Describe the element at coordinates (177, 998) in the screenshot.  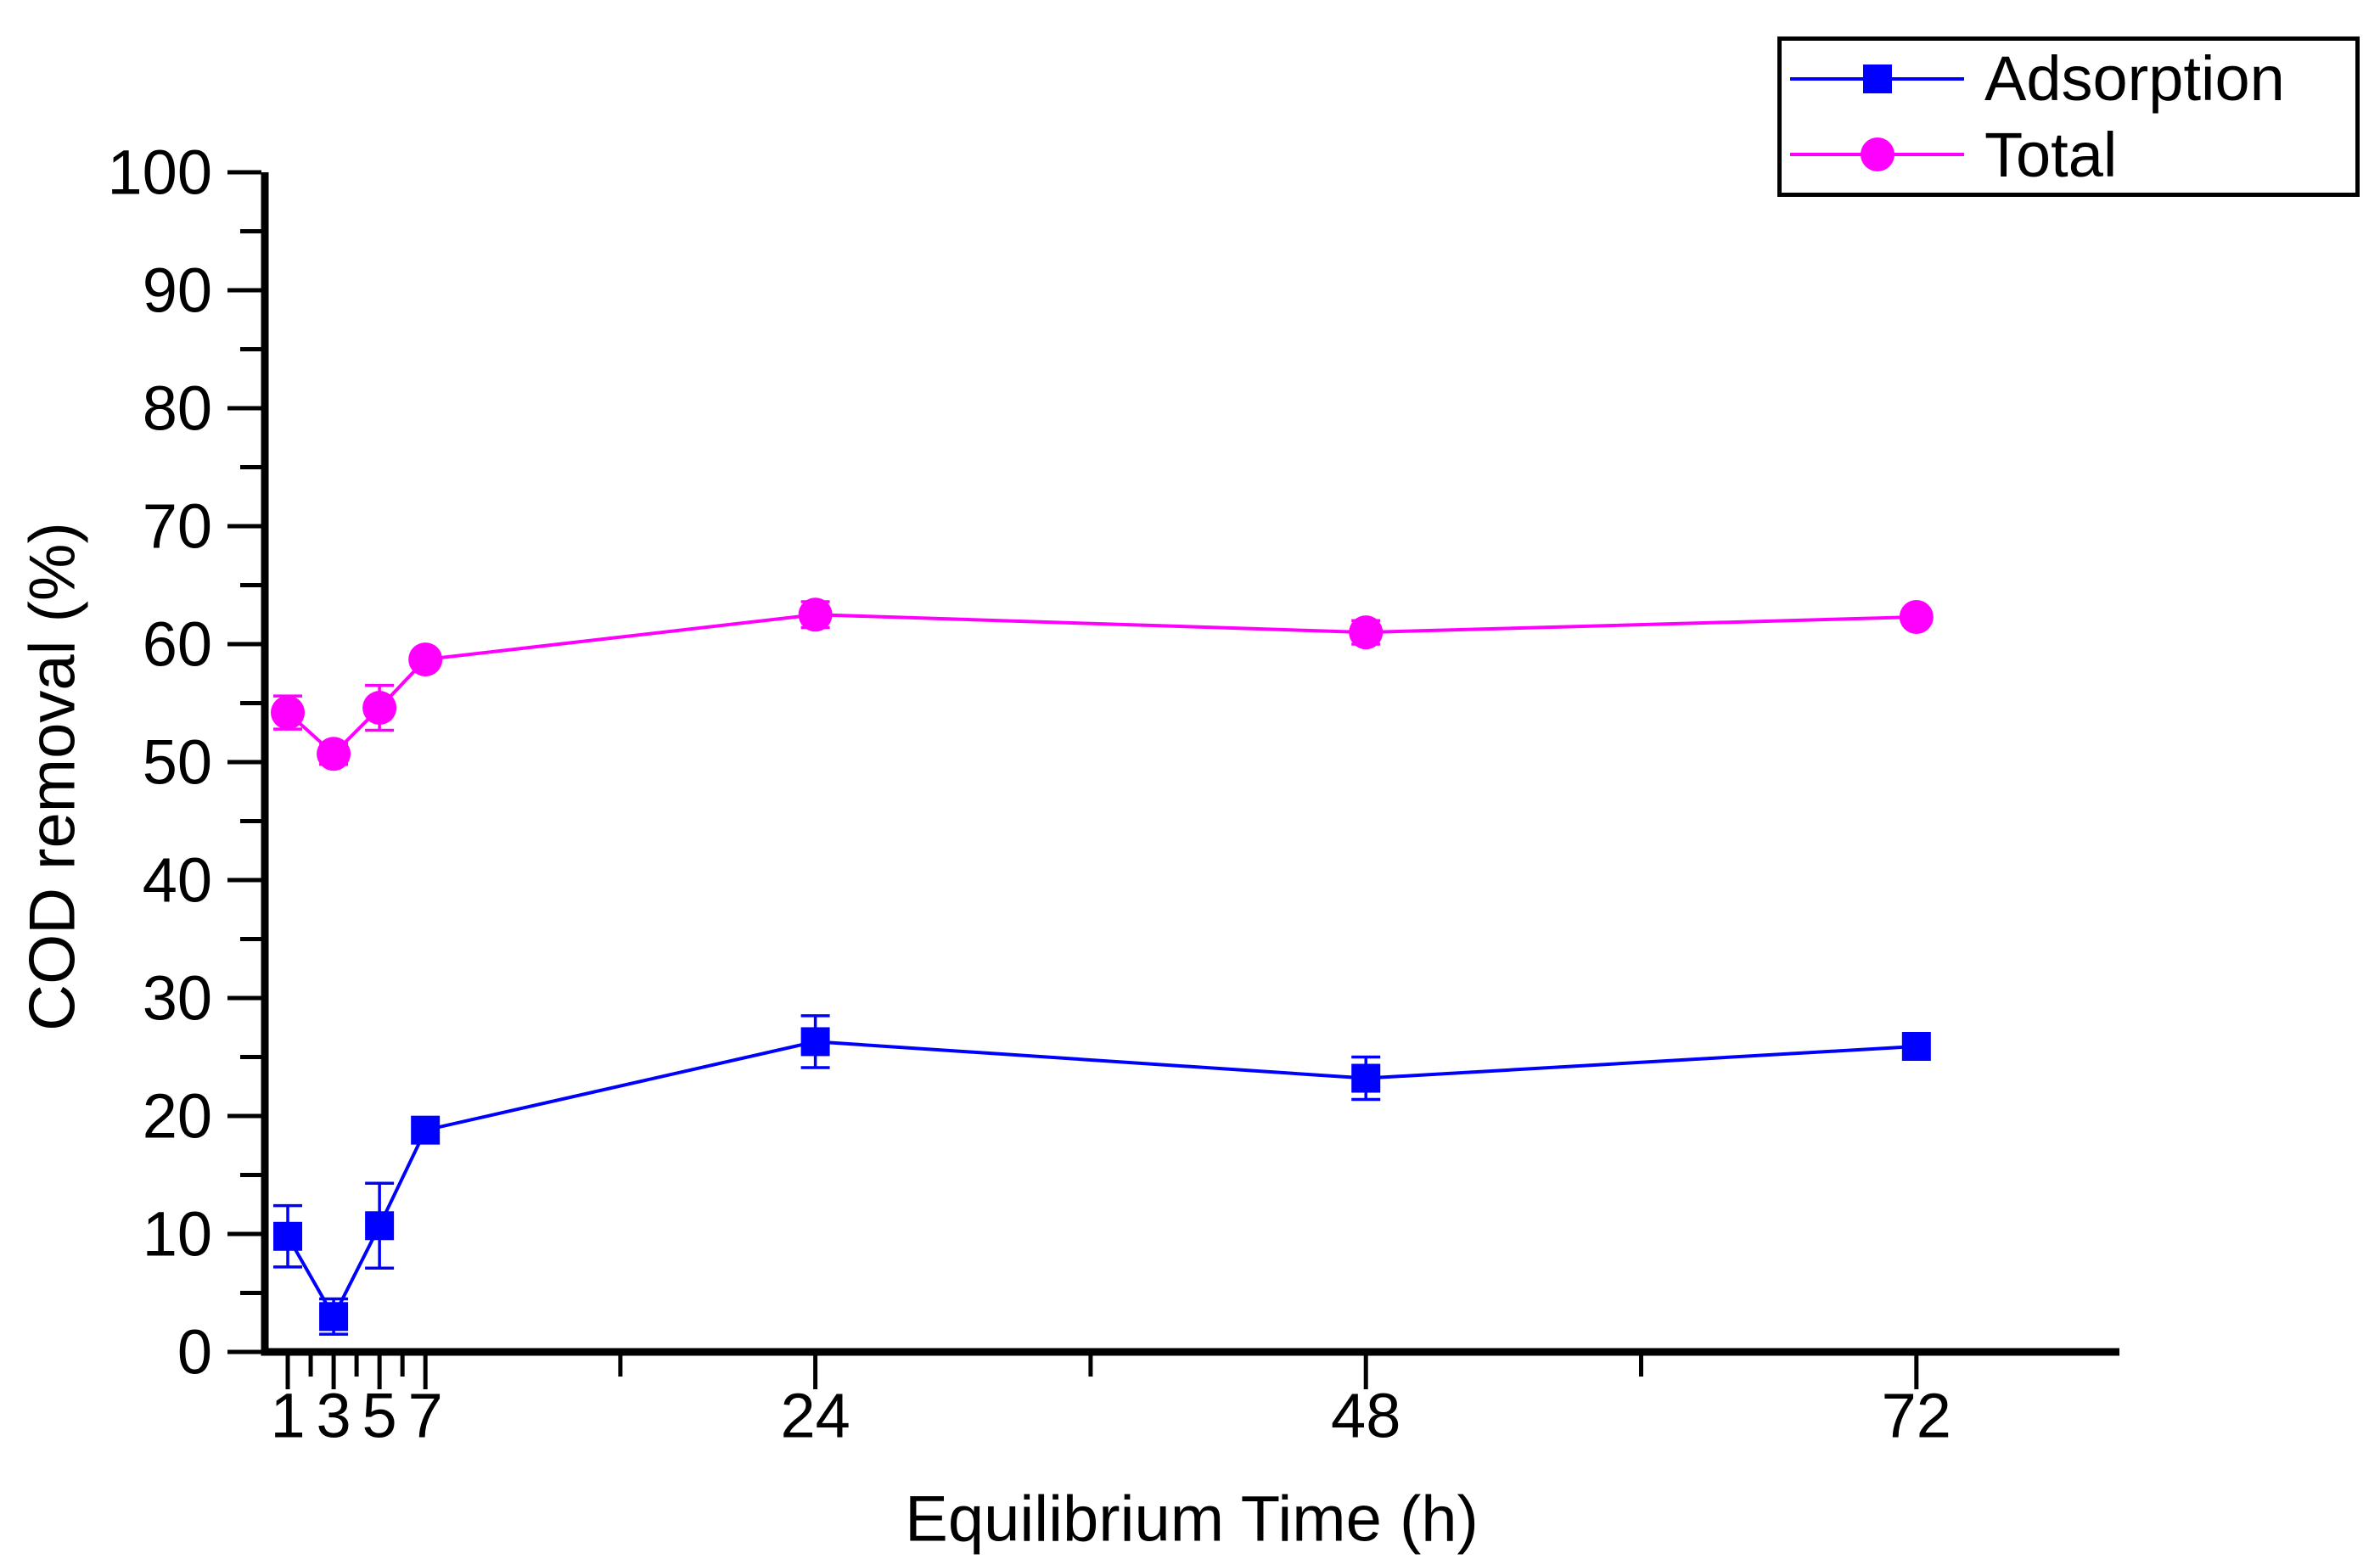
I see `y-tick-label: 30` at that location.